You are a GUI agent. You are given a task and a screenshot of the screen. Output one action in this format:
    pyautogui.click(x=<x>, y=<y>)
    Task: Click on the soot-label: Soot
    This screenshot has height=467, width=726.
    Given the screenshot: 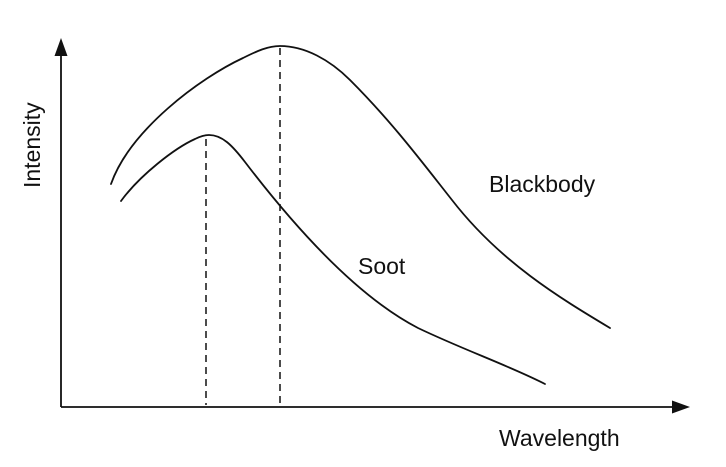 What is the action you would take?
    pyautogui.click(x=382, y=266)
    